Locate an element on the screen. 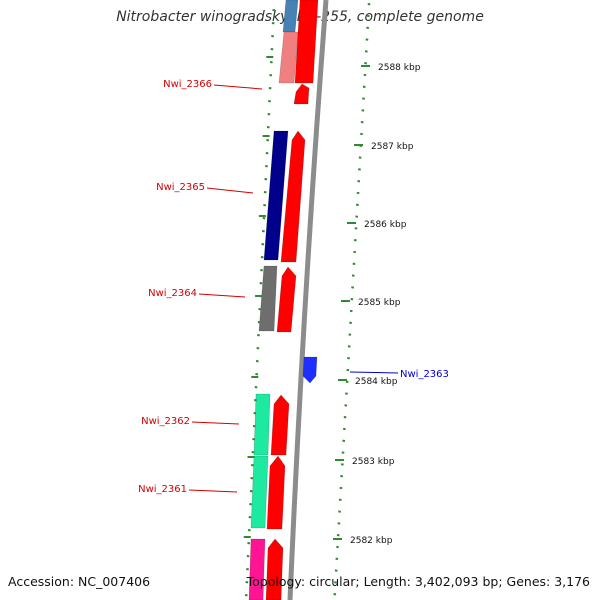 The height and width of the screenshot is (600, 600). gene-arrow-nwi-2366-upper is located at coordinates (306, 42).